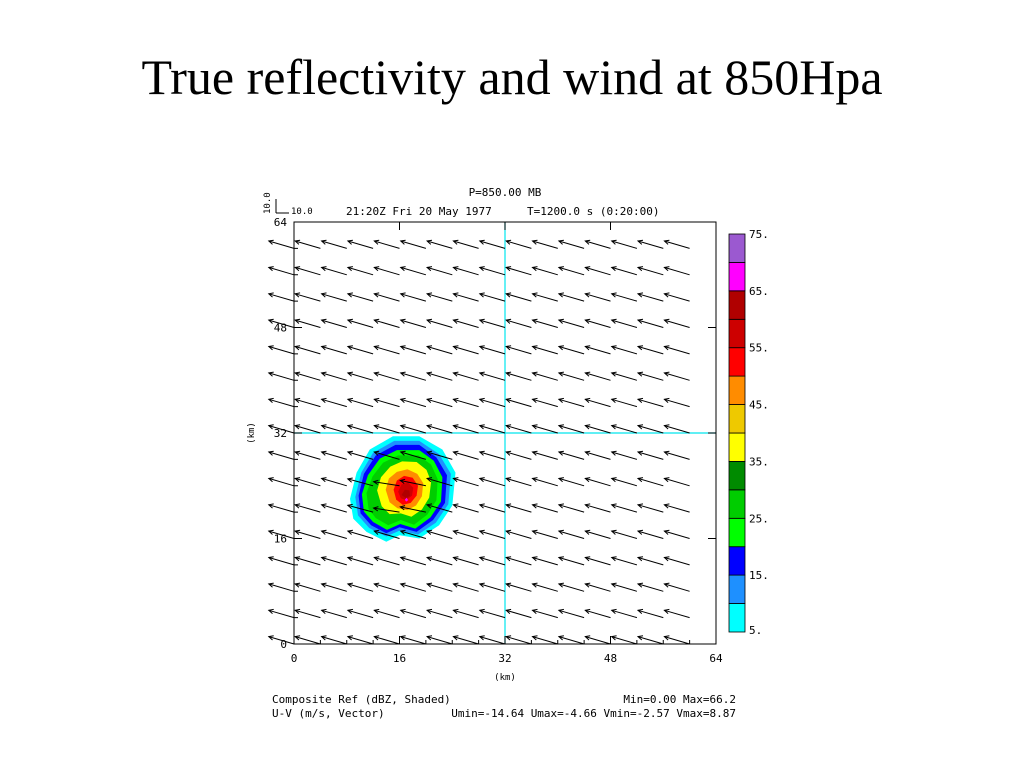 The height and width of the screenshot is (768, 1024). I want to click on model-time-label: T=1200.0 s (0:20:00), so click(593, 211).